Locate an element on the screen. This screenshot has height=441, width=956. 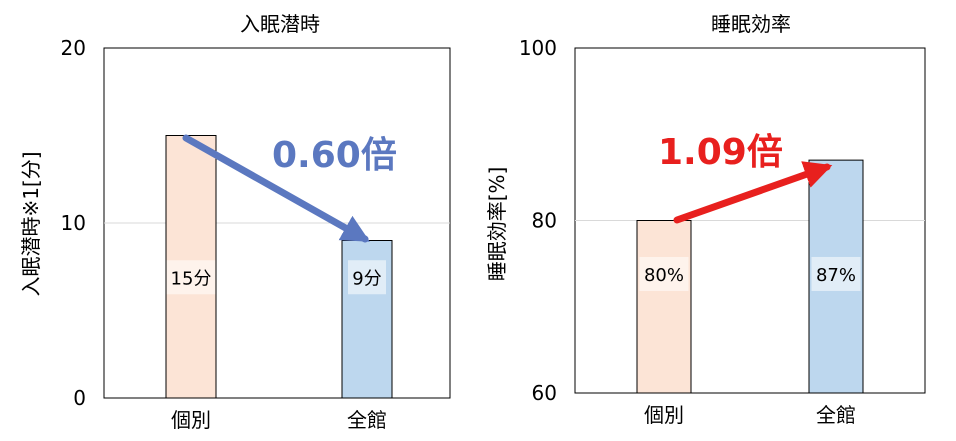
y-tick-label: 100 is located at coordinates (538, 48).